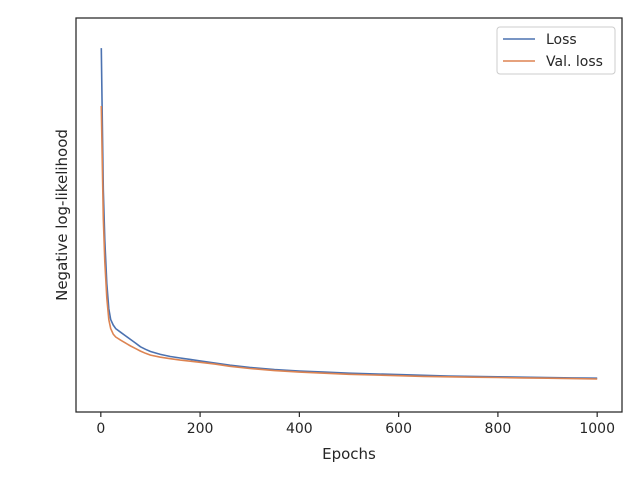  Describe the element at coordinates (349, 454) in the screenshot. I see `x-axis-label: Epochs` at that location.